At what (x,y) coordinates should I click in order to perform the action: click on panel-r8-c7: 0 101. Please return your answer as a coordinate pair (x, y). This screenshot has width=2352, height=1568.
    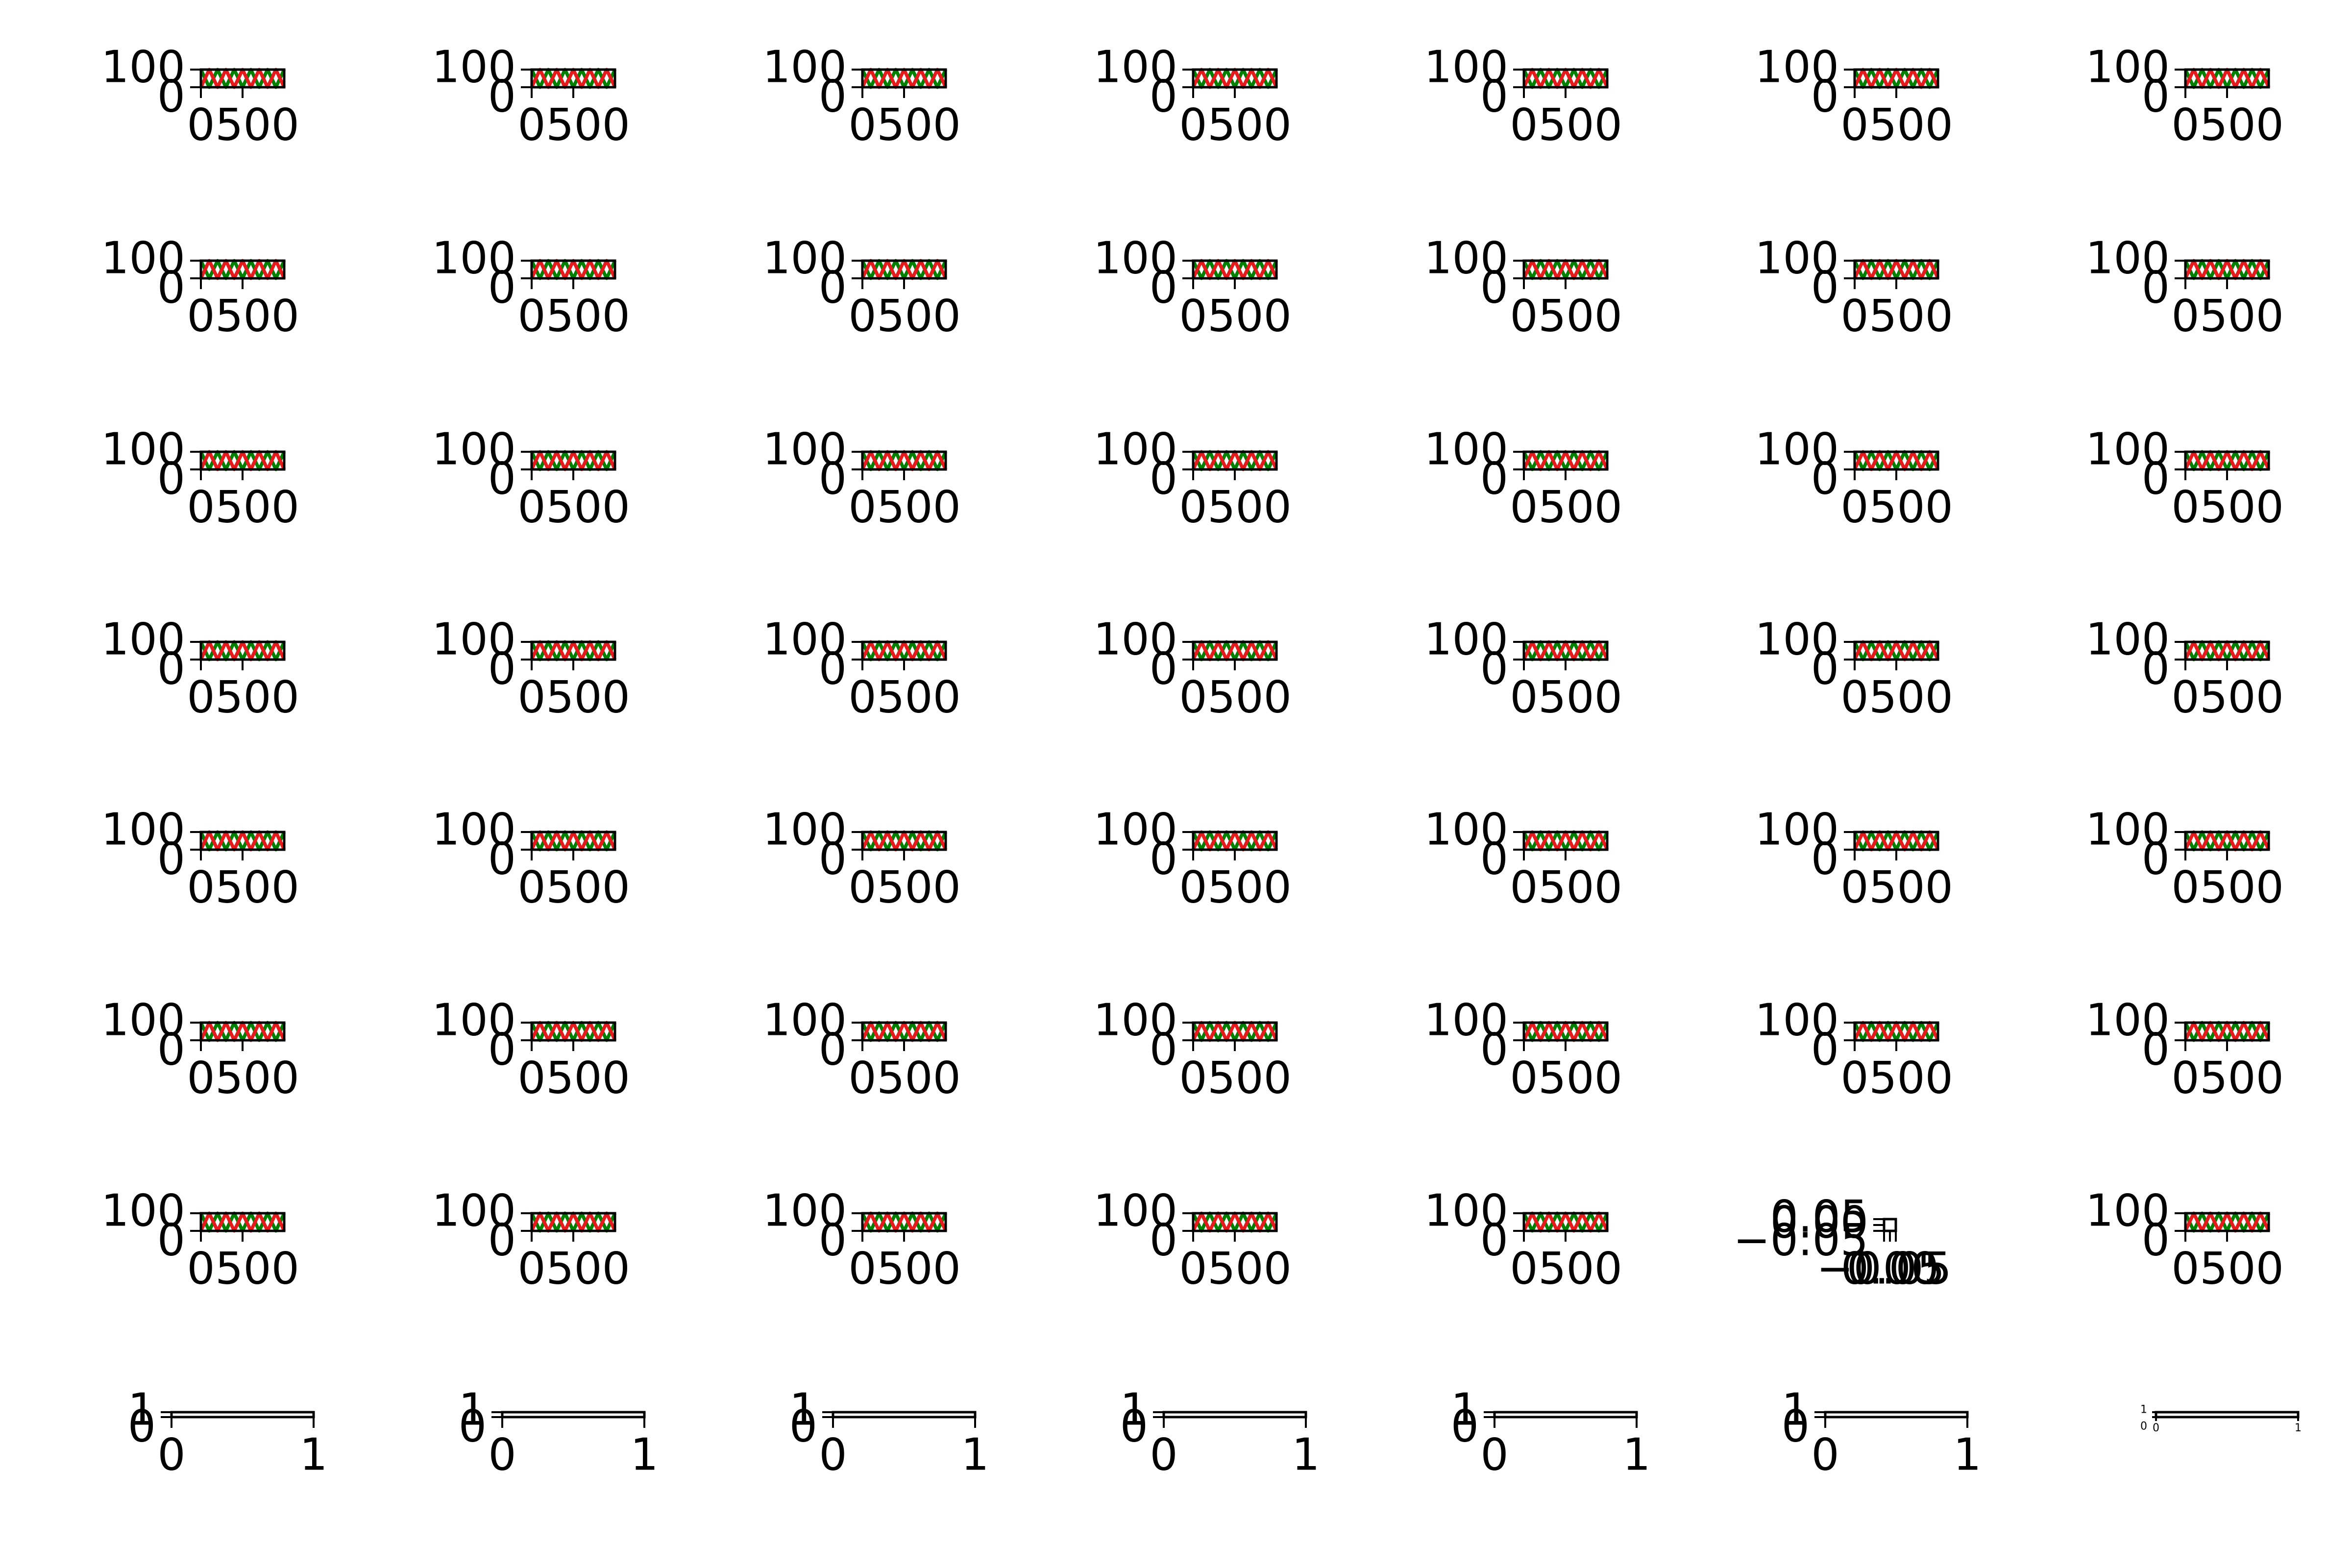
    Looking at the image, I should click on (2221, 1419).